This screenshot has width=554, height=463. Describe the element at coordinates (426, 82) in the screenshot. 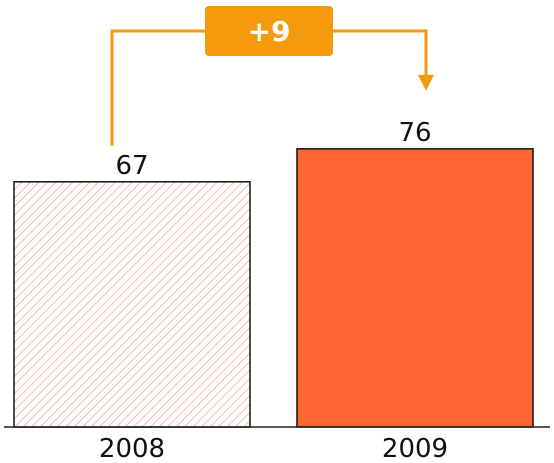

I see `difference-arrowhead` at that location.